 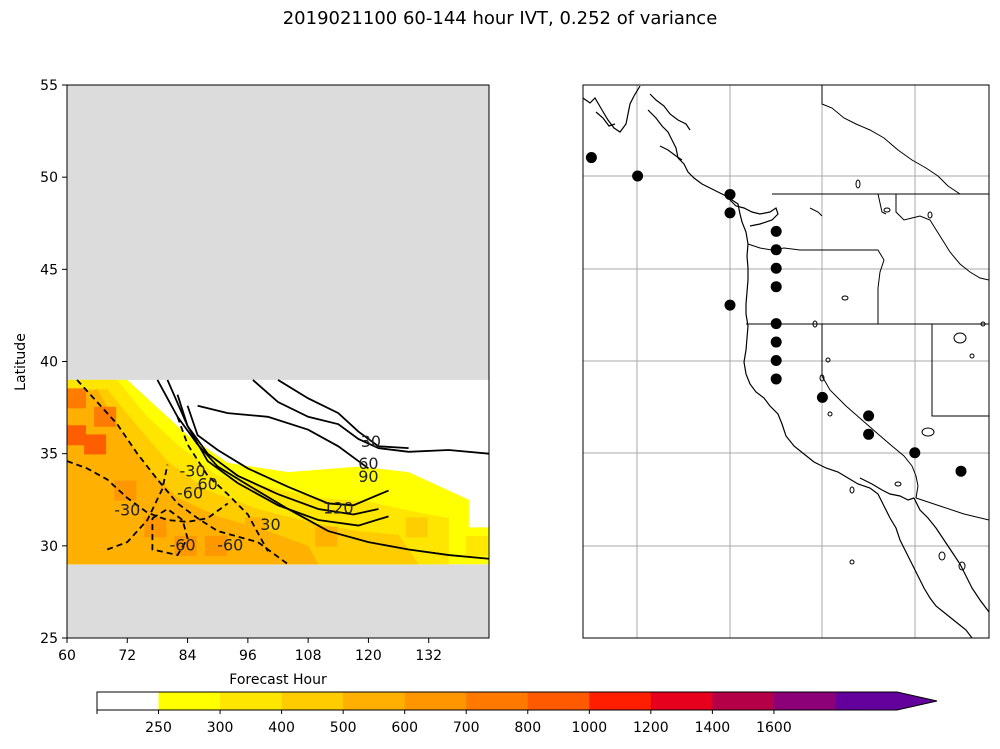 I want to click on x-axis-label: Forecast Hour, so click(x=278, y=680).